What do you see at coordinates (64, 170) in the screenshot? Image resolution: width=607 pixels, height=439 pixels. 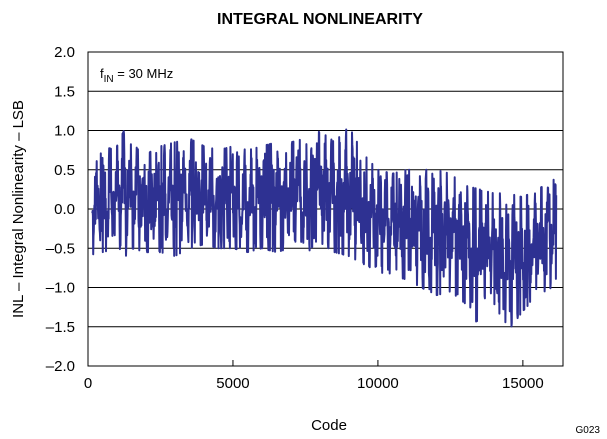 I see `y-tick-label: 0.5` at bounding box center [64, 170].